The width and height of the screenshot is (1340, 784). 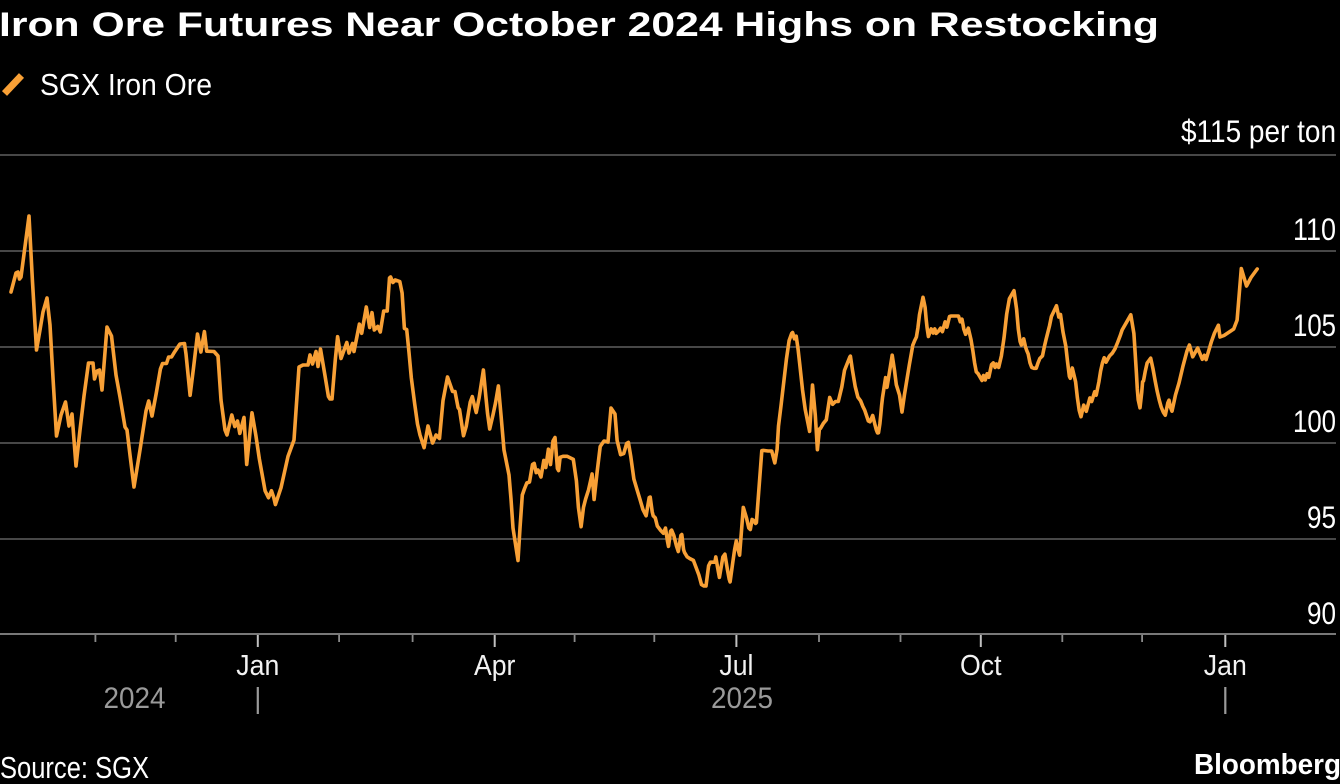 I want to click on svg-text: Apr, so click(x=495, y=666).